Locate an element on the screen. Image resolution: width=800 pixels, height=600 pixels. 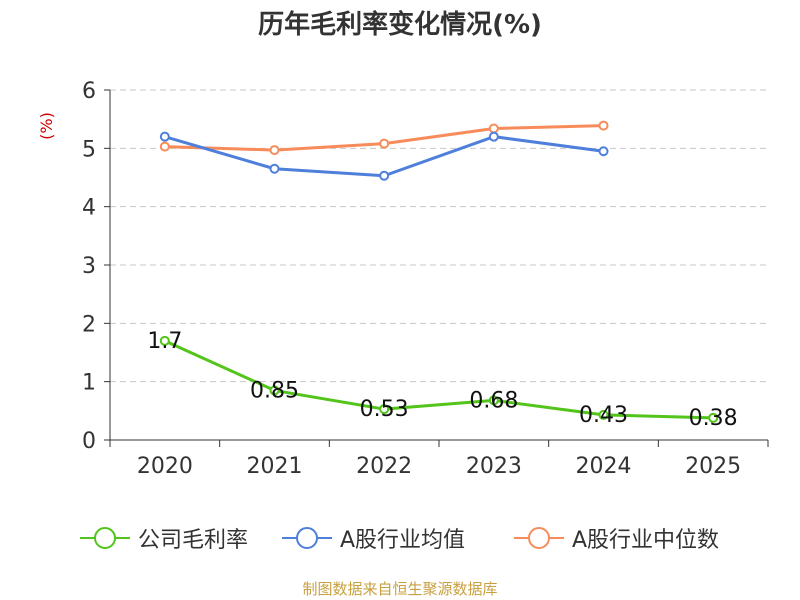
legend-label: A股行业均值 is located at coordinates (403, 540).